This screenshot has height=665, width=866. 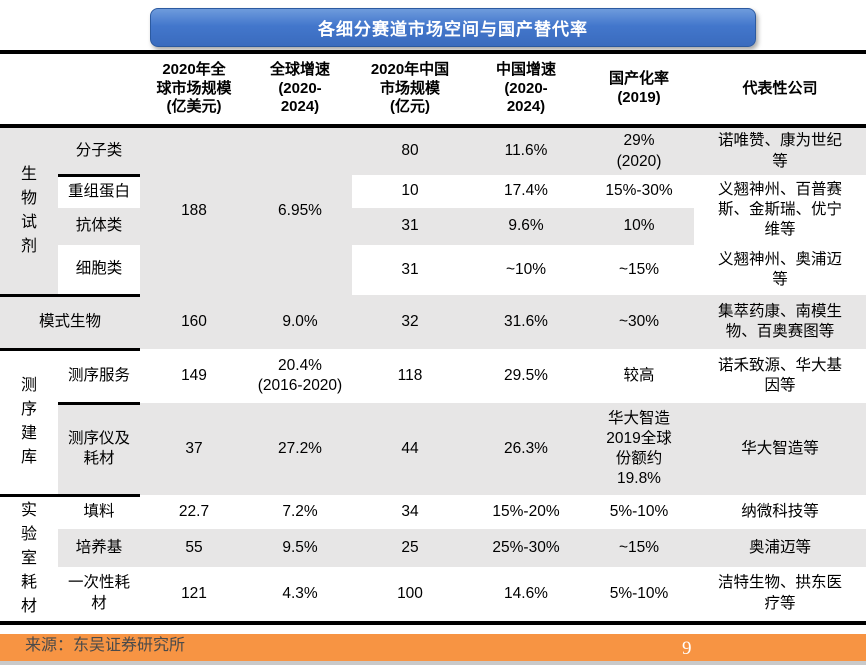 I want to click on cell-china-market: 44, so click(x=410, y=449).